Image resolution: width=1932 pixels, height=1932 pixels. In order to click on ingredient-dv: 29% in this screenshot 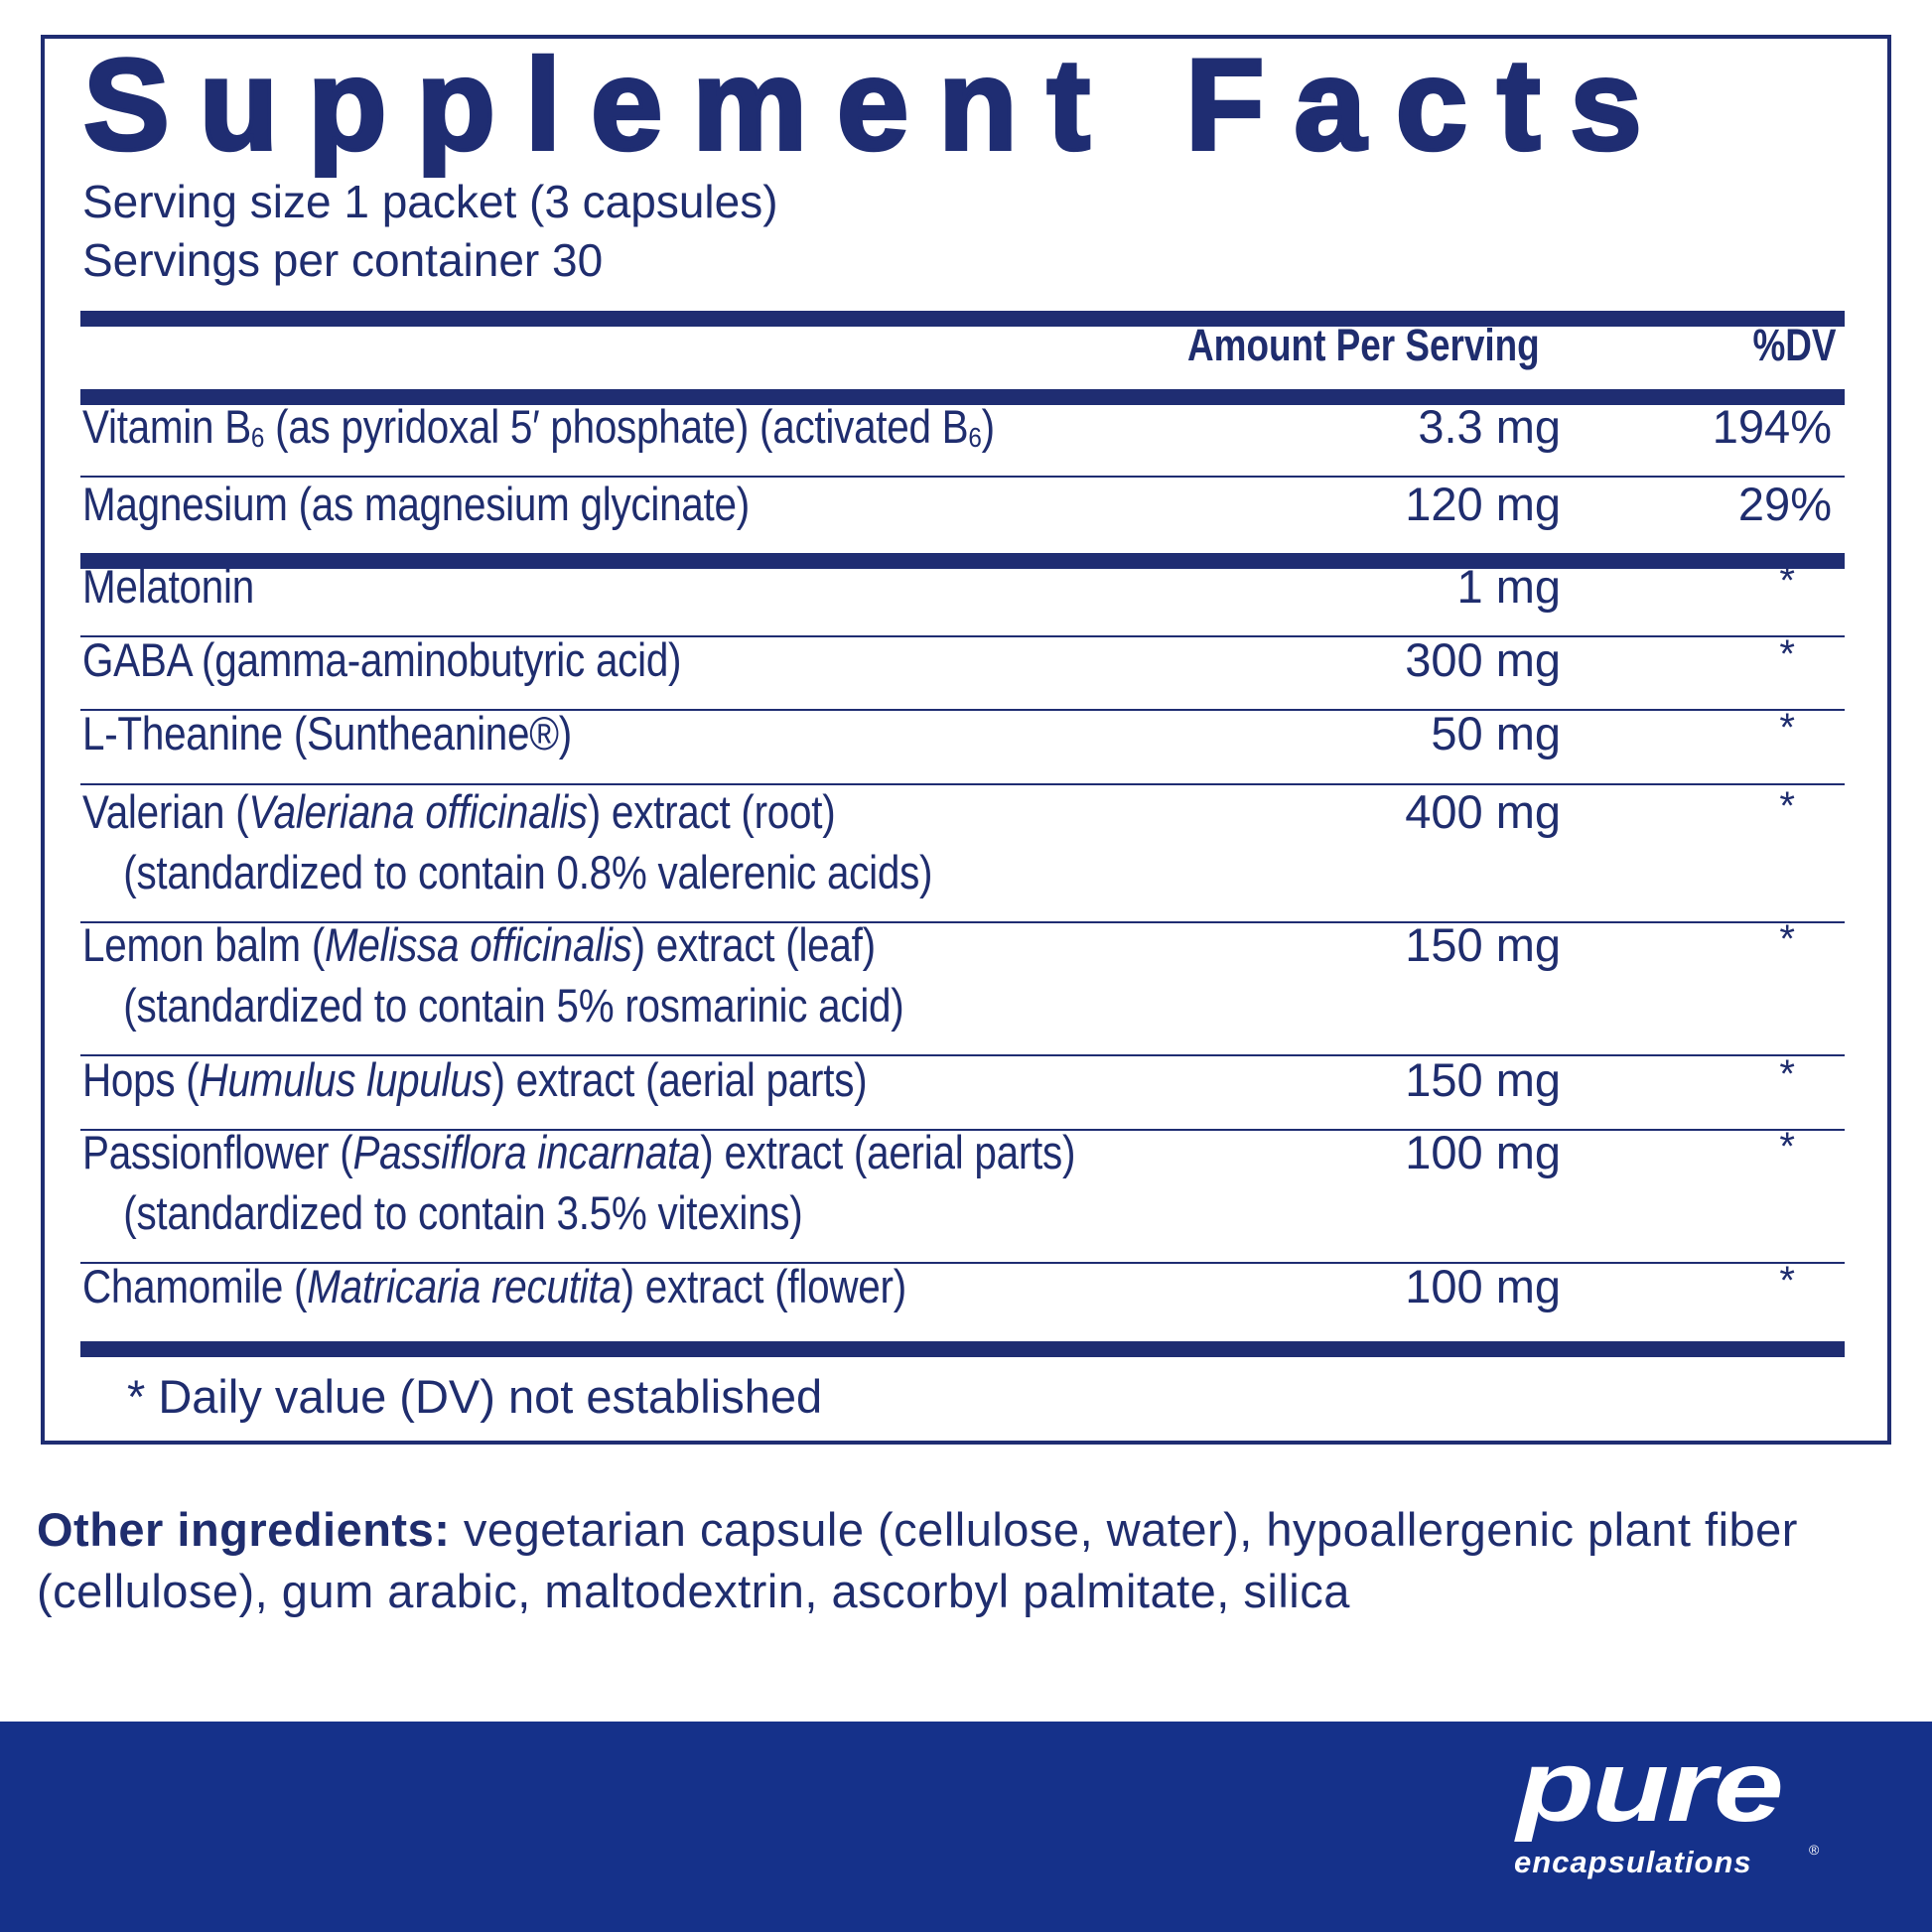, I will do `click(1785, 504)`.